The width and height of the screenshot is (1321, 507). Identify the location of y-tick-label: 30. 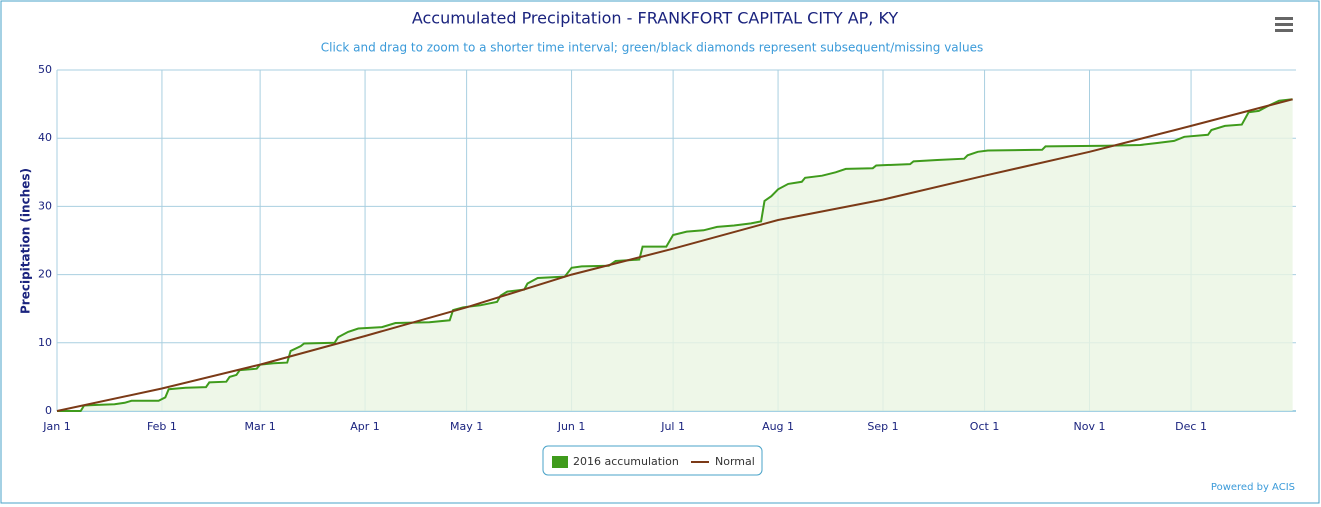
(45, 205).